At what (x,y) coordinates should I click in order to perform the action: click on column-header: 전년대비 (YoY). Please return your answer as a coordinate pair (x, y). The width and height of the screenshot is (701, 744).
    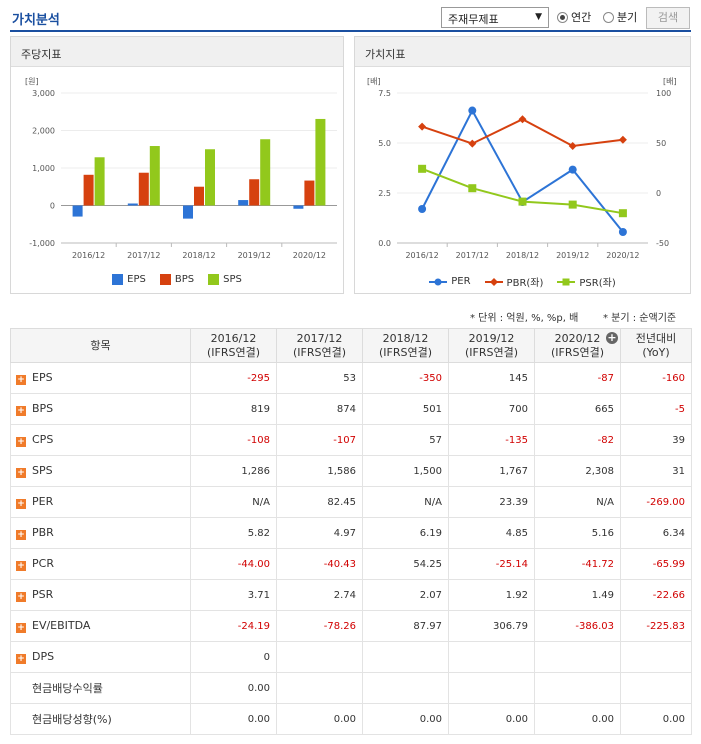
    Looking at the image, I should click on (656, 345).